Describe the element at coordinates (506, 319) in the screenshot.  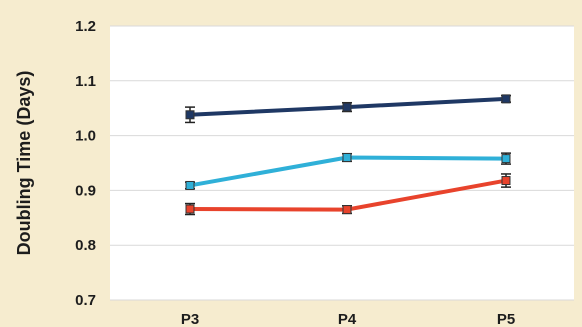
I see `x-tick-label: P5` at that location.